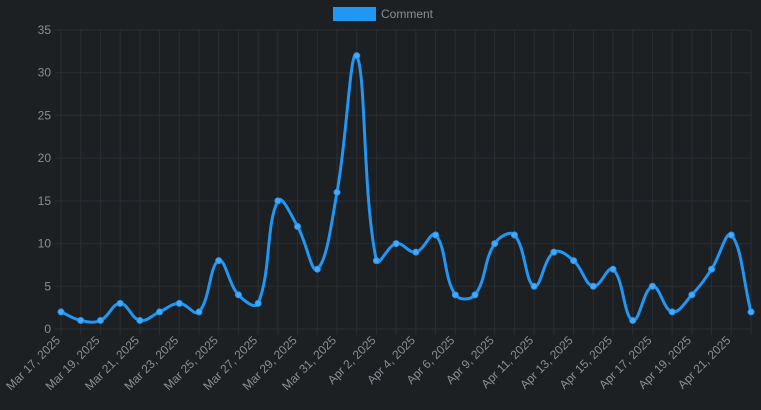 This screenshot has width=761, height=410. I want to click on y-tick-label: 25, so click(45, 115).